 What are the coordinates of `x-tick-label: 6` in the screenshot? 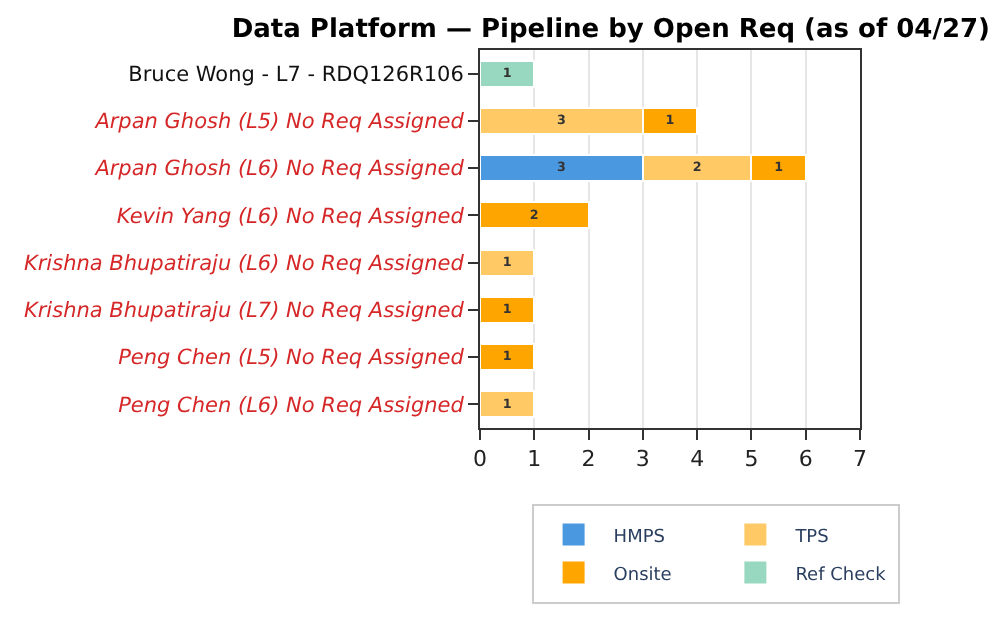 It's located at (805, 459).